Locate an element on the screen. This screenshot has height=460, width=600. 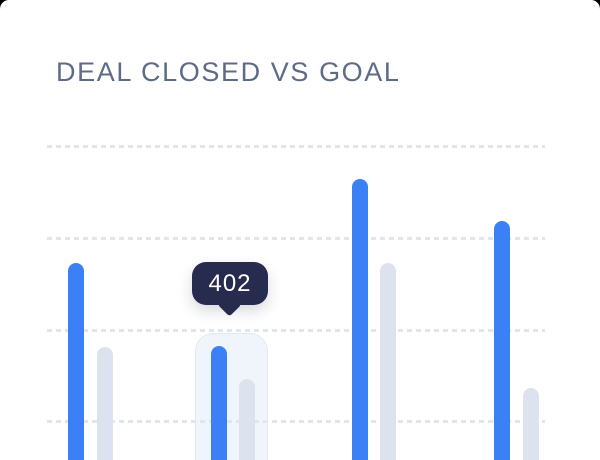
tooltip-value: 402 is located at coordinates (230, 283).